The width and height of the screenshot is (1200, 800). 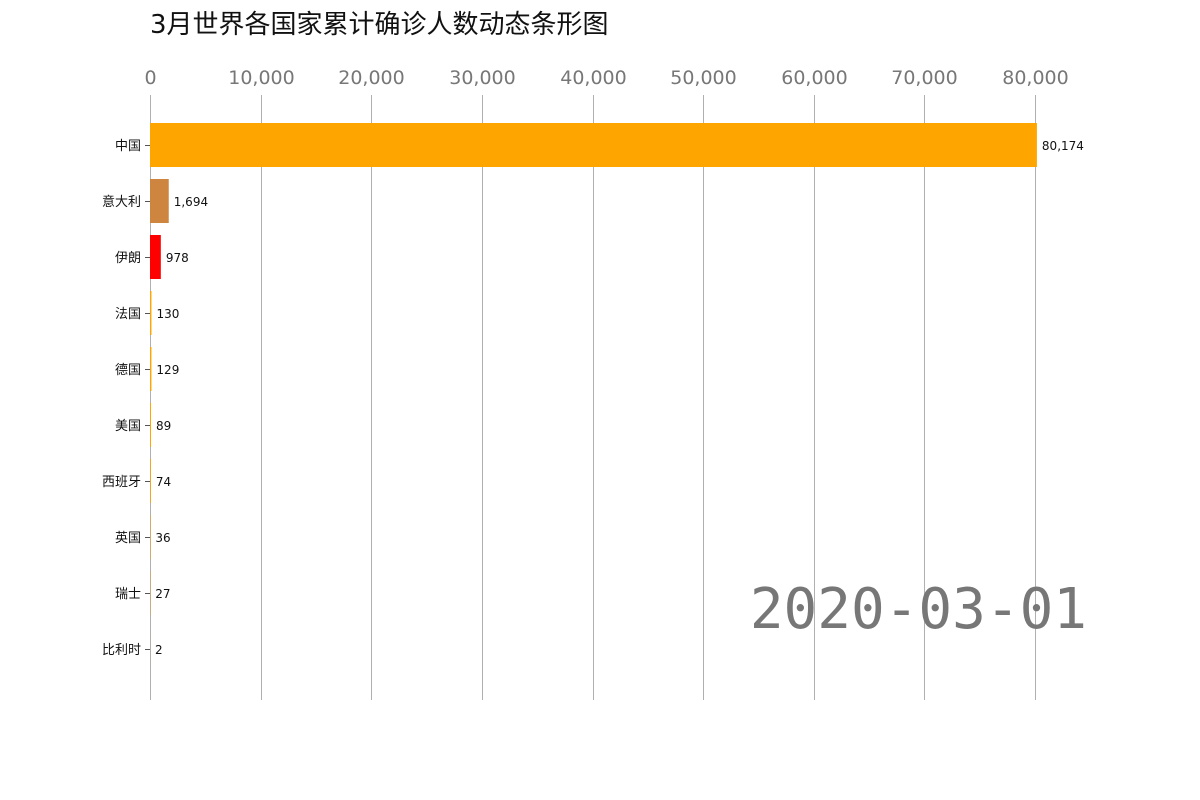 I want to click on category-label: 法国, so click(x=128, y=314).